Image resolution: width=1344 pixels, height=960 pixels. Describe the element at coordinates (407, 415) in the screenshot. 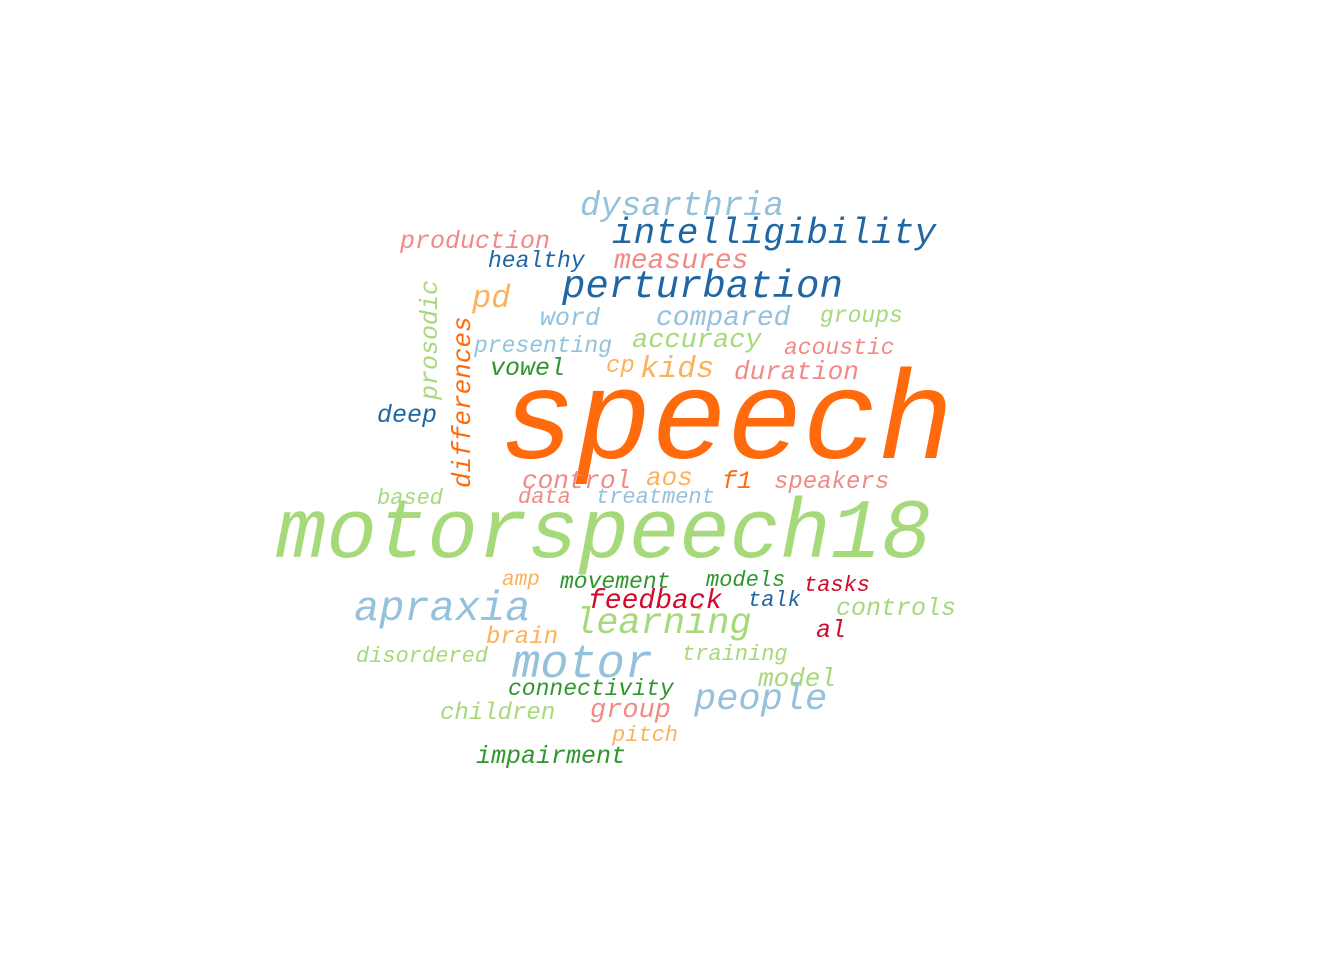

I see `word-deep: deep` at that location.